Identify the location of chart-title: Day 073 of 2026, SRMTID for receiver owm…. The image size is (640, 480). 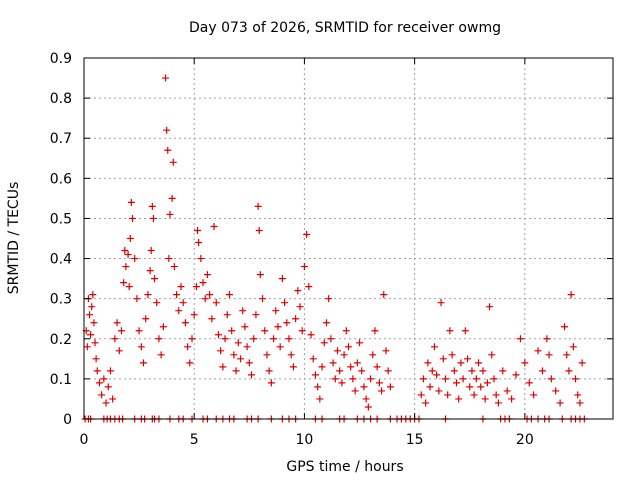
(345, 28).